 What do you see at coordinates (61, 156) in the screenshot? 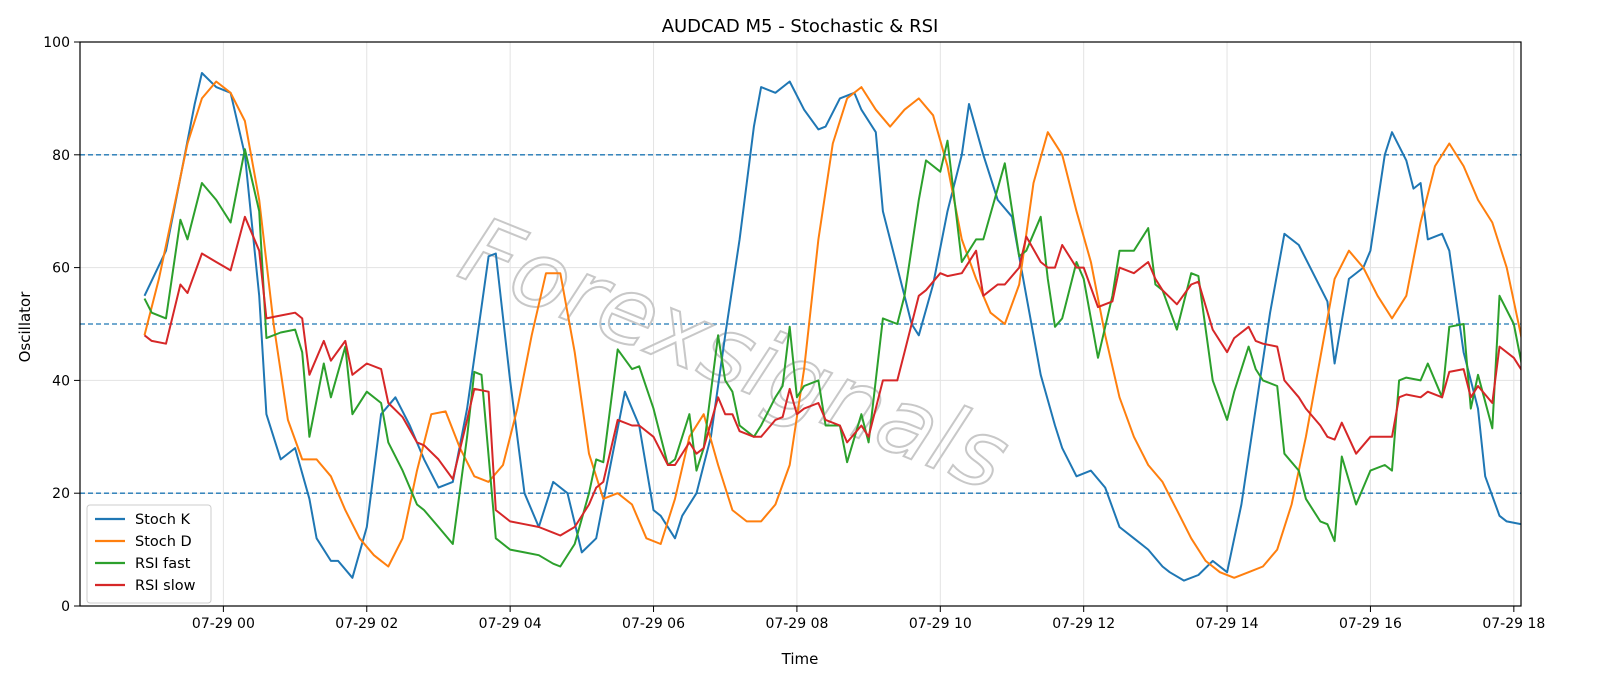
I see `y-tick-label: 80` at bounding box center [61, 156].